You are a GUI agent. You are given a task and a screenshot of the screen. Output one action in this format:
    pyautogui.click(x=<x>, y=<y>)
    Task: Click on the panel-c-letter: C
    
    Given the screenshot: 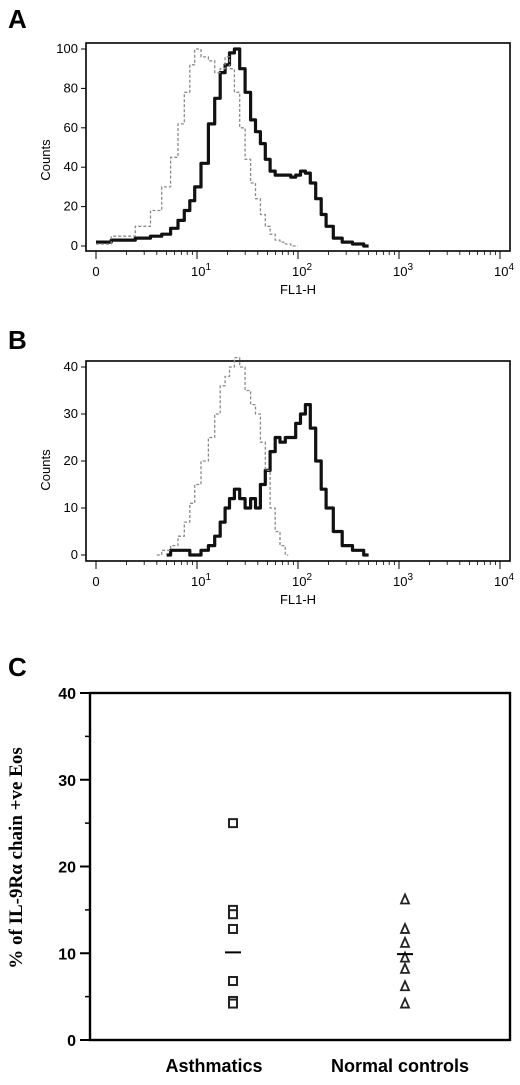 What is the action you would take?
    pyautogui.click(x=17, y=667)
    